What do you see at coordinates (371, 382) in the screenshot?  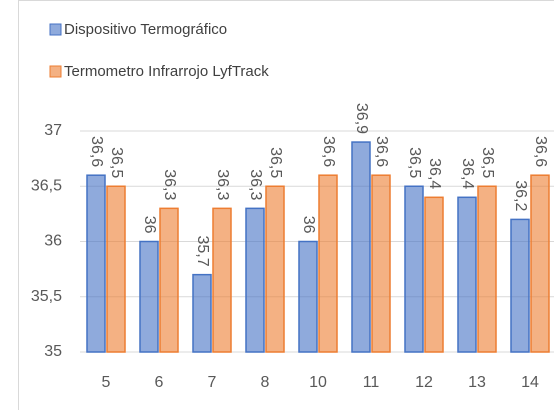 I see `x-tick-label: 11` at bounding box center [371, 382].